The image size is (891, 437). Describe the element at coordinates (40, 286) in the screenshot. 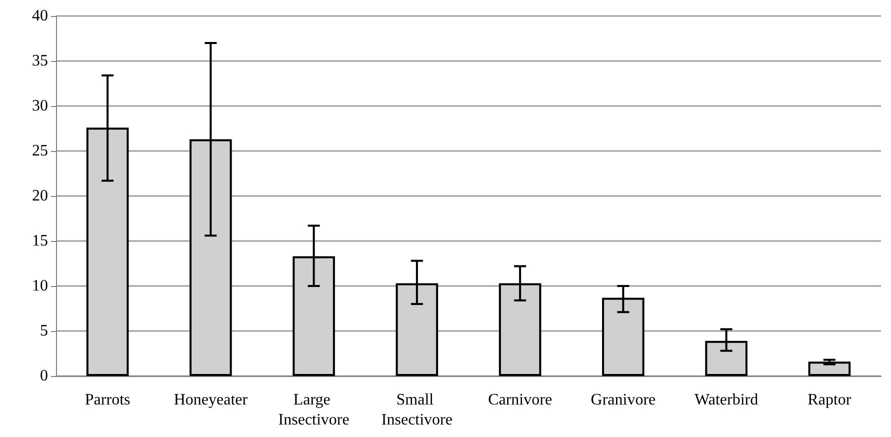

I see `y-tick-label: 10` at that location.